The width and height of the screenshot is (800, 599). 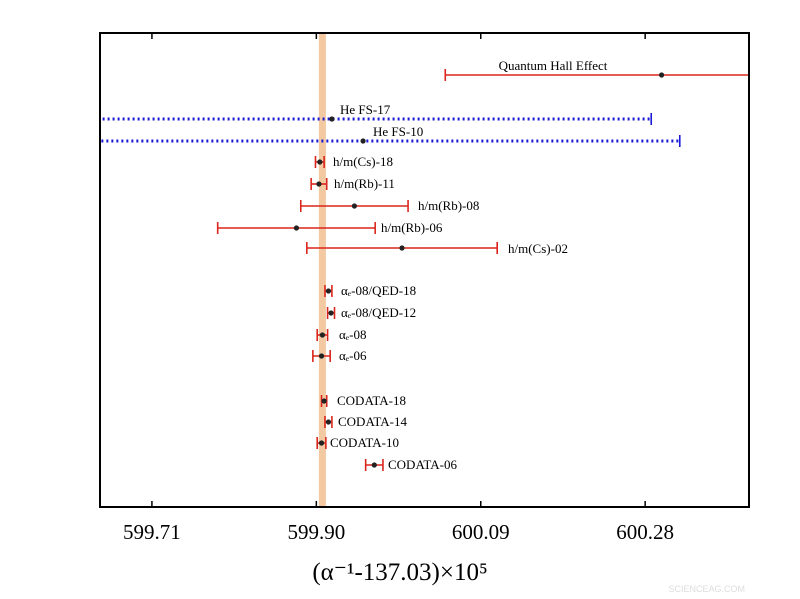 What do you see at coordinates (322, 270) in the screenshot?
I see `reference-band` at bounding box center [322, 270].